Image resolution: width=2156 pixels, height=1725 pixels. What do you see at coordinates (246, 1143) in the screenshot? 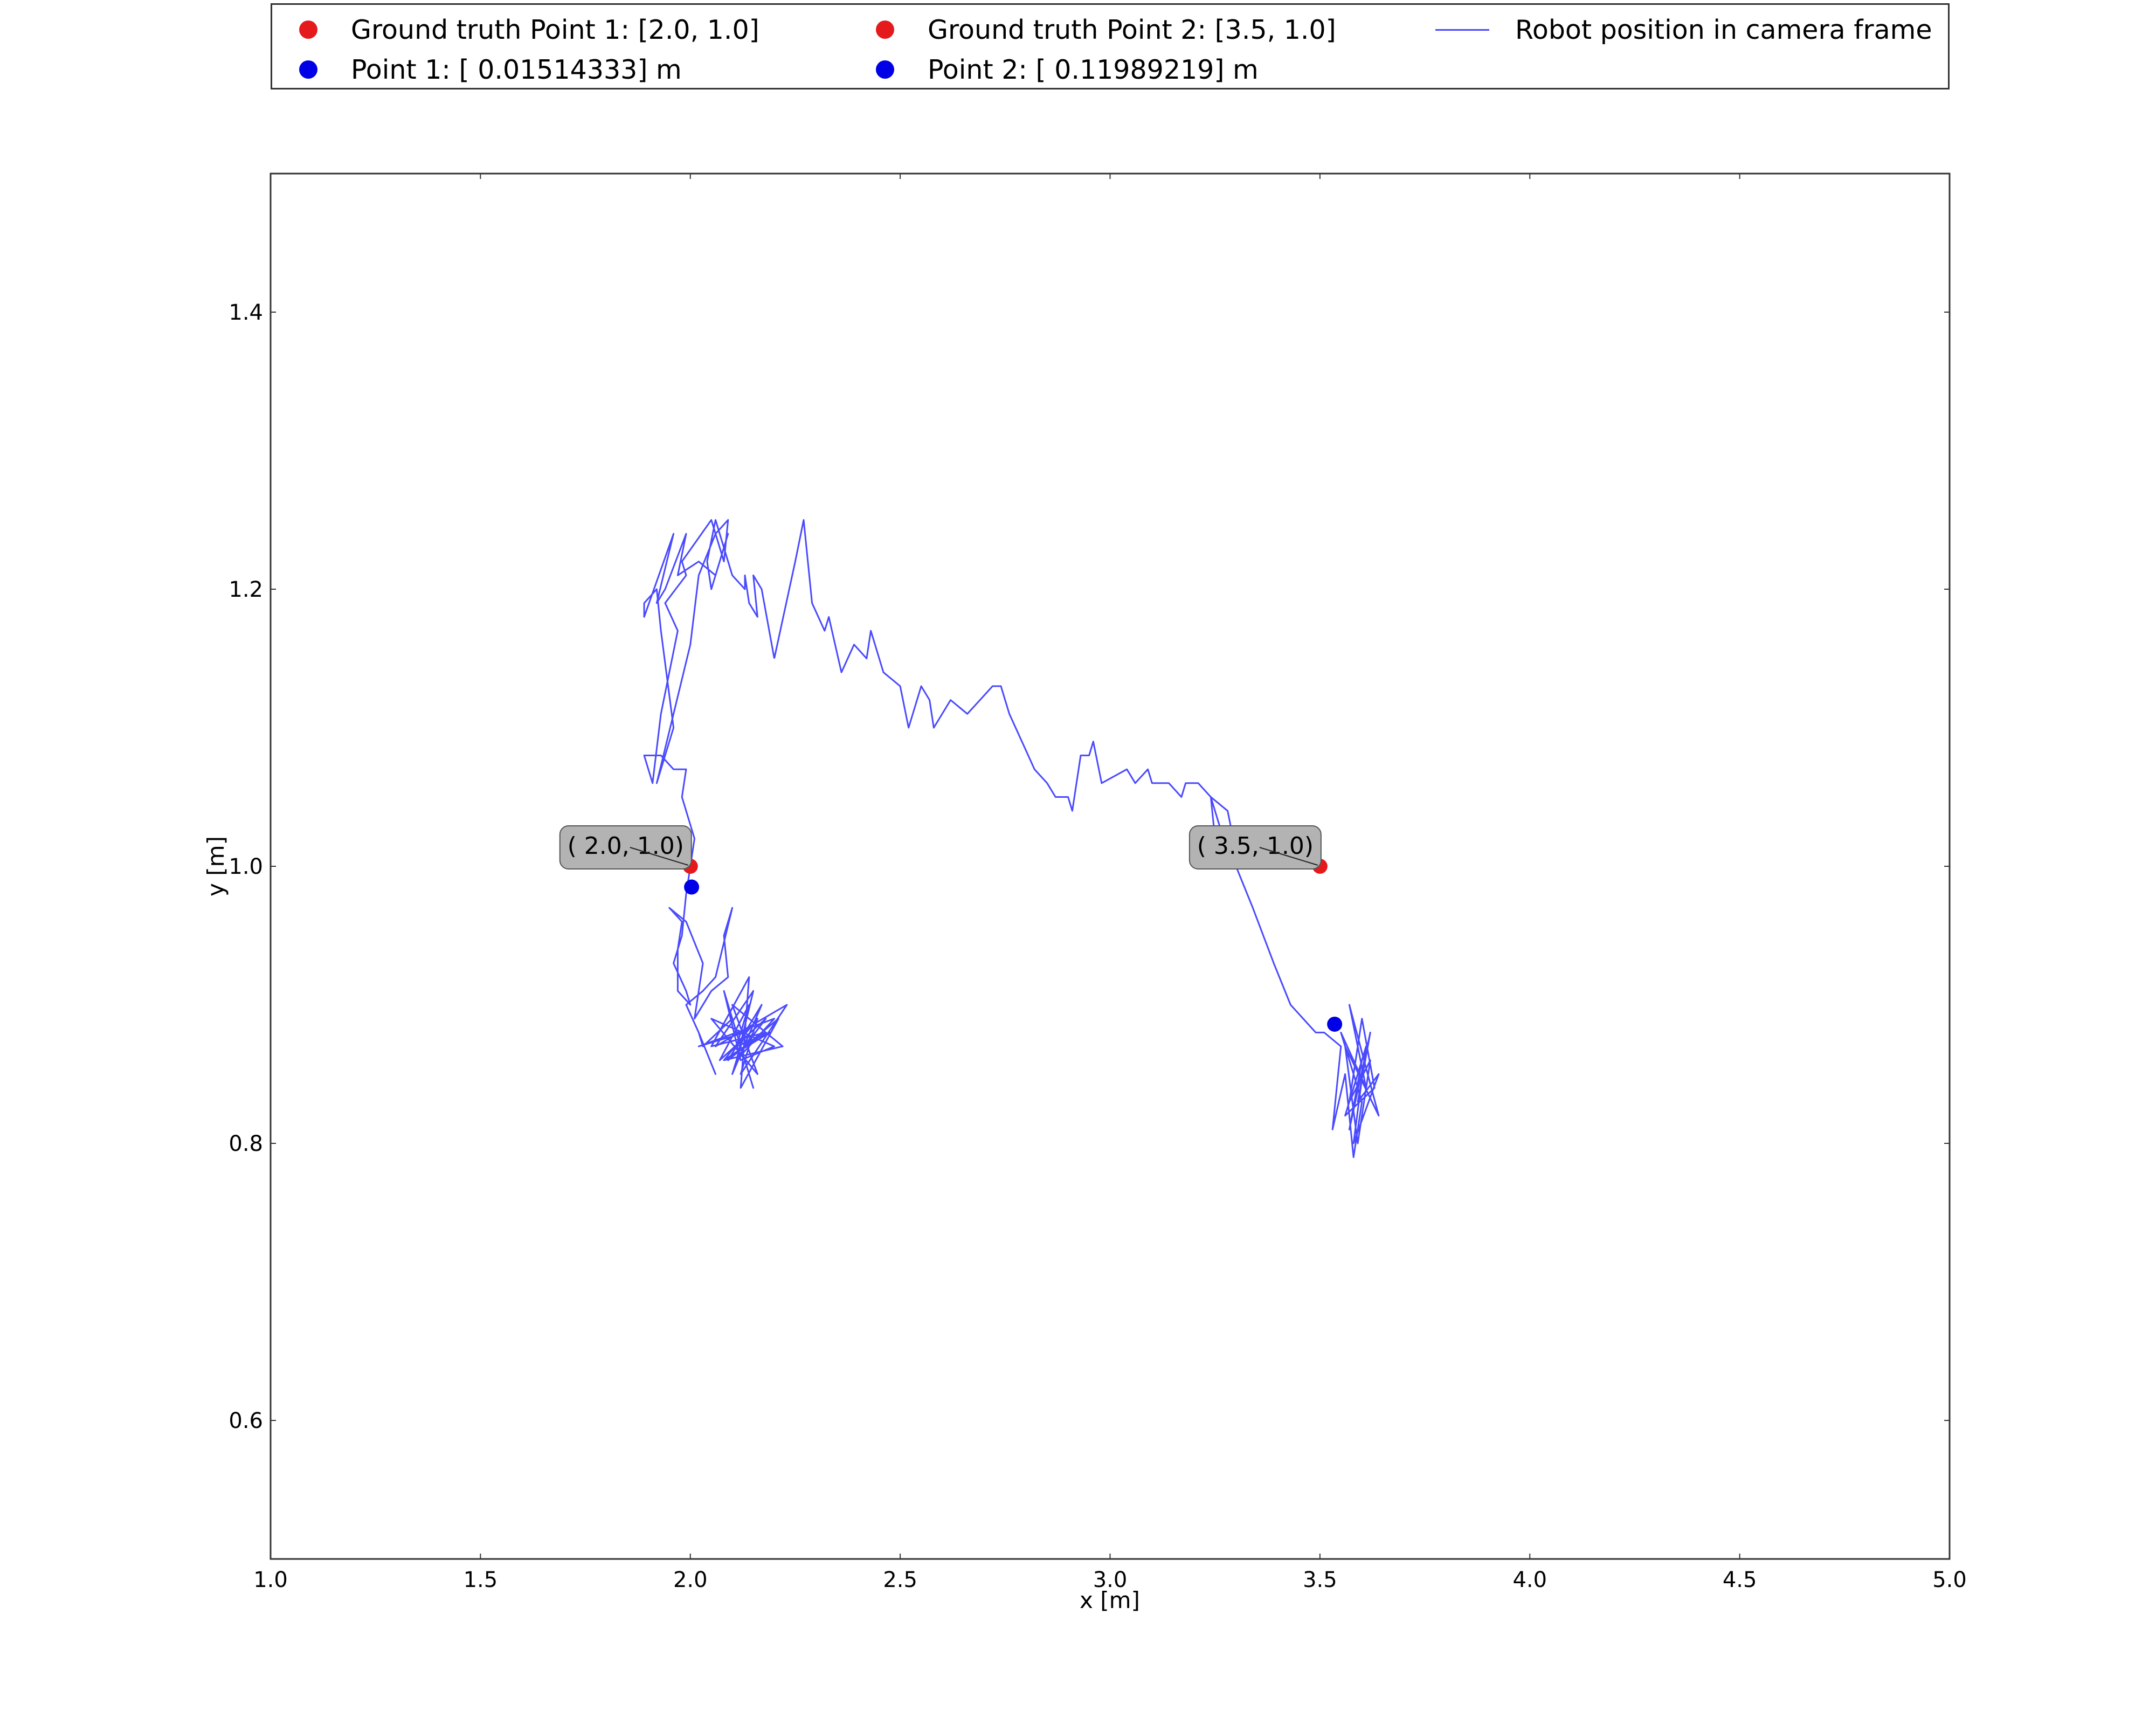
I see `y-tick-label: 0.8` at bounding box center [246, 1143].